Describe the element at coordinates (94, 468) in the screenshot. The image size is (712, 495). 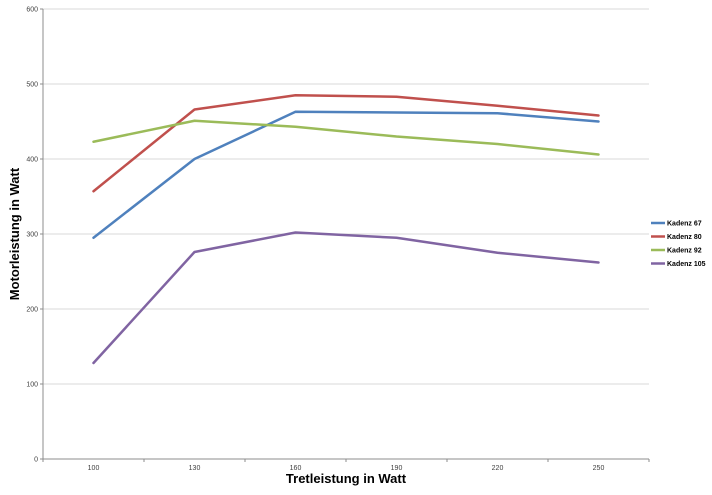
I see `x-tick-label: 100` at that location.